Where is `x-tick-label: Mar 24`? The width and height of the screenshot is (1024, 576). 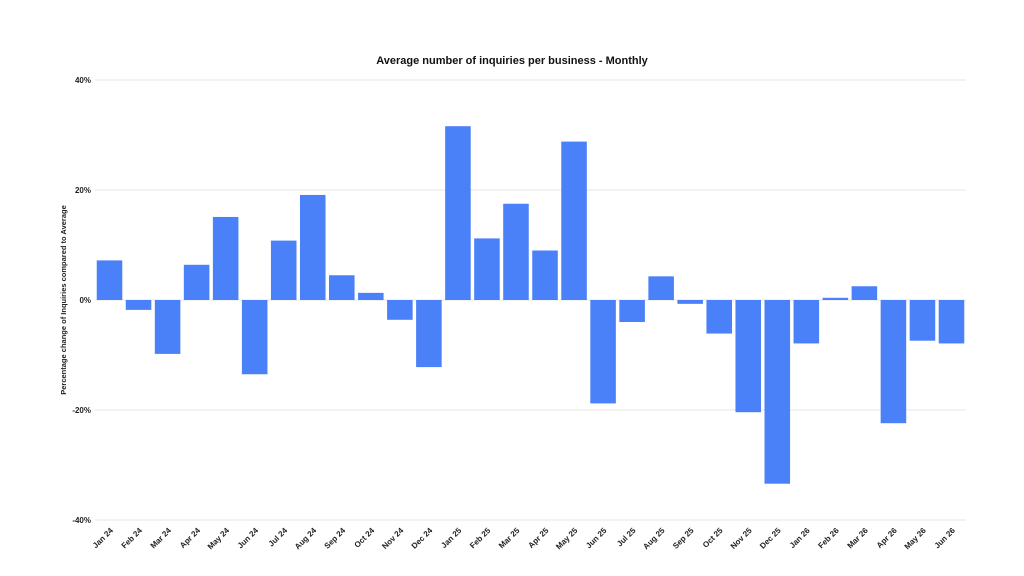 x-tick-label: Mar 24 is located at coordinates (161, 538).